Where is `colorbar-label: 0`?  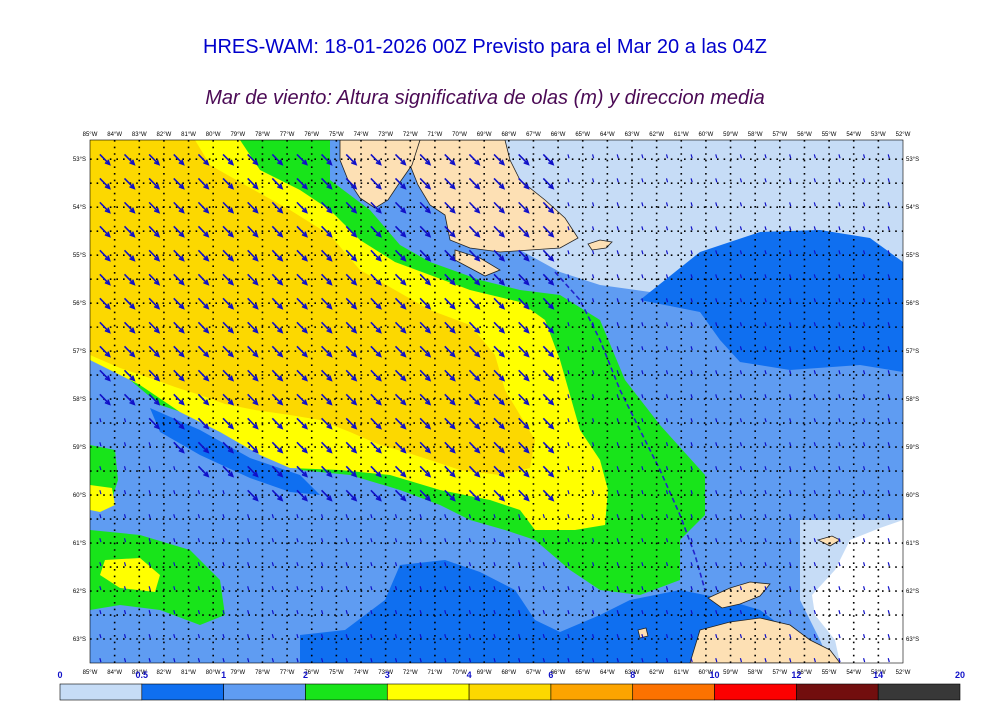 colorbar-label: 0 is located at coordinates (59, 675).